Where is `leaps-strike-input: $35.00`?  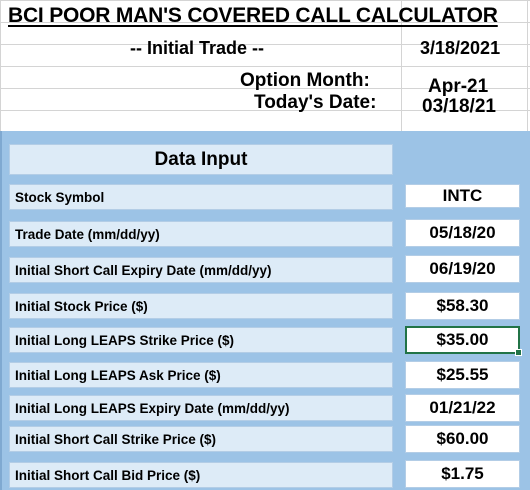 leaps-strike-input: $35.00 is located at coordinates (463, 341).